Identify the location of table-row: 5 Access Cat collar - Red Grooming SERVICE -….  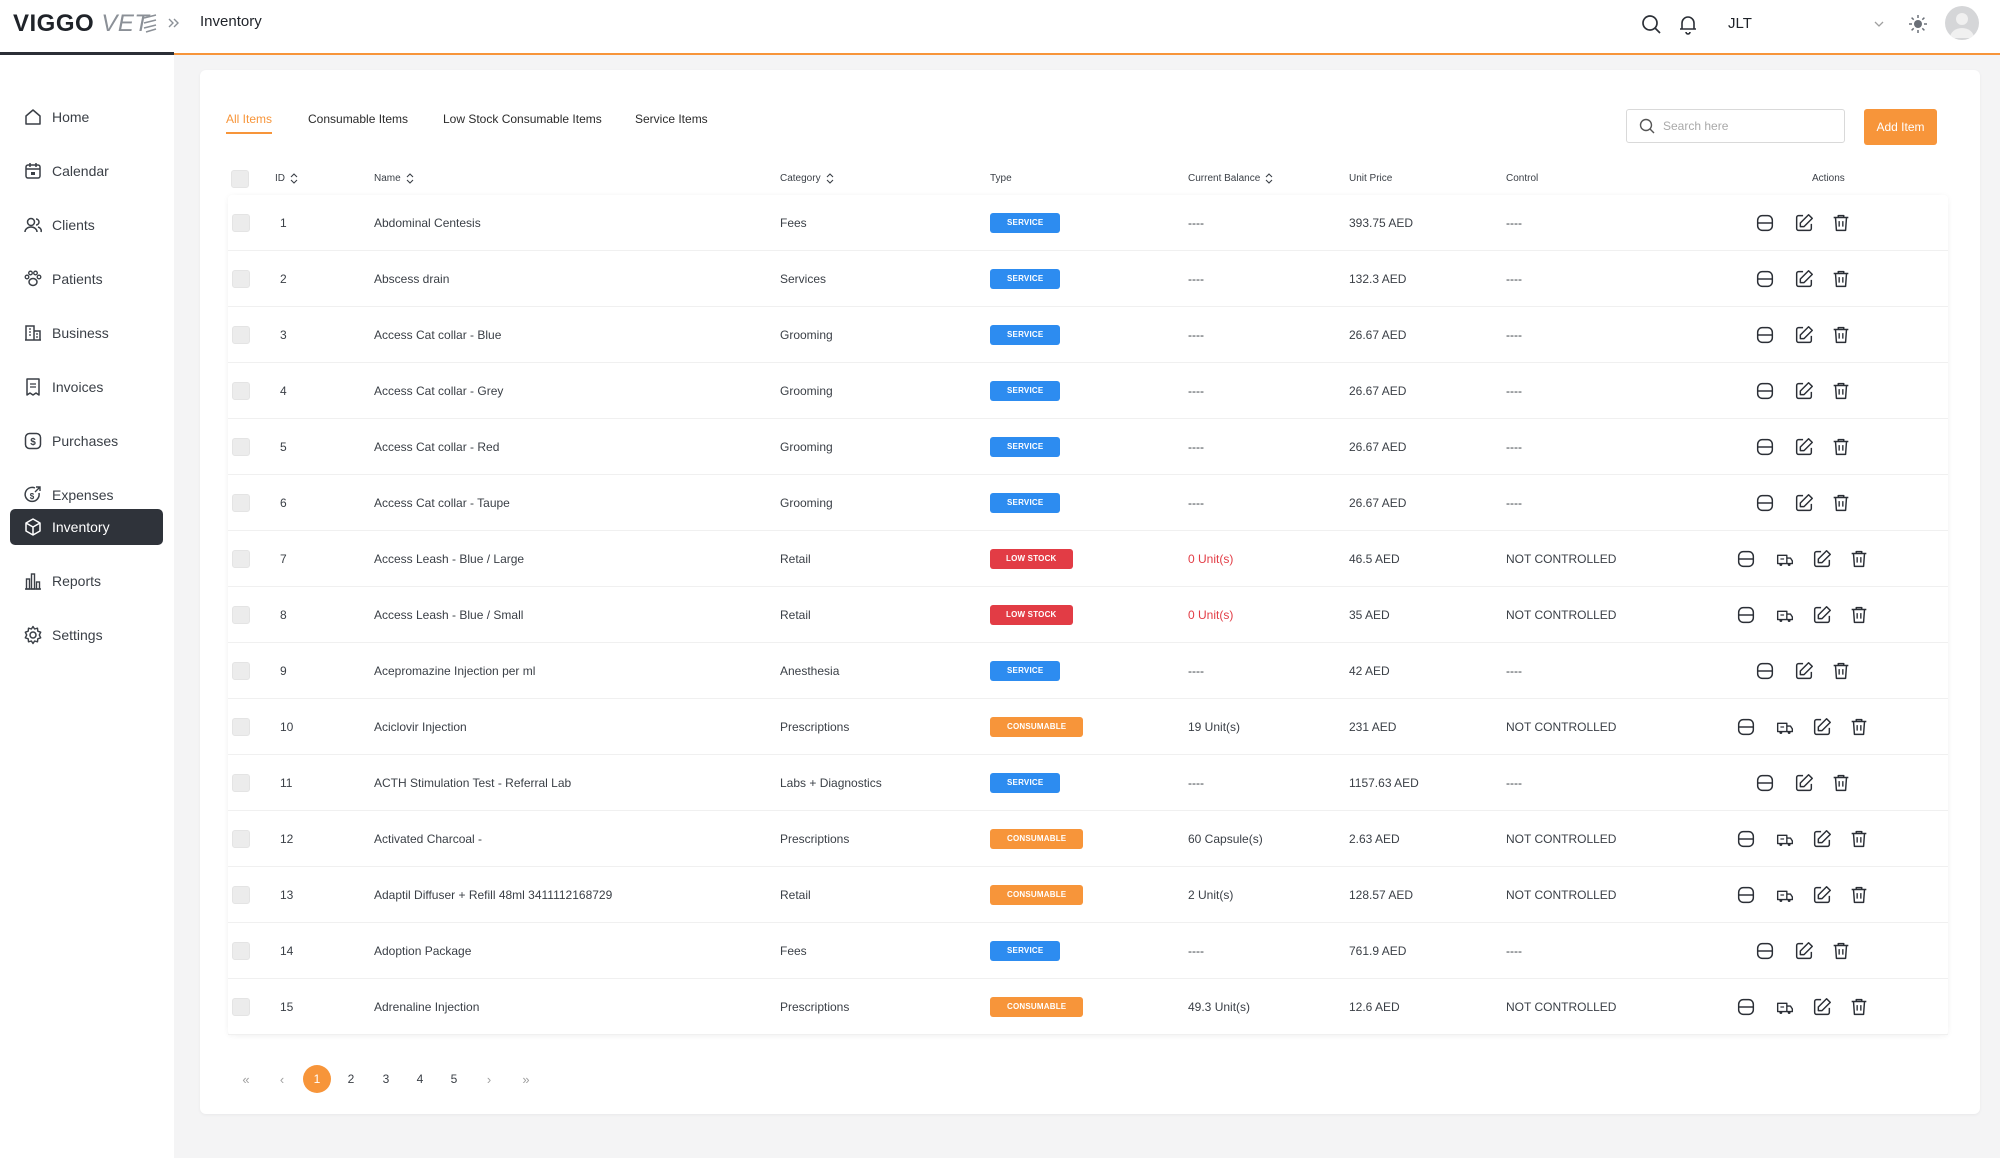
(1088, 447).